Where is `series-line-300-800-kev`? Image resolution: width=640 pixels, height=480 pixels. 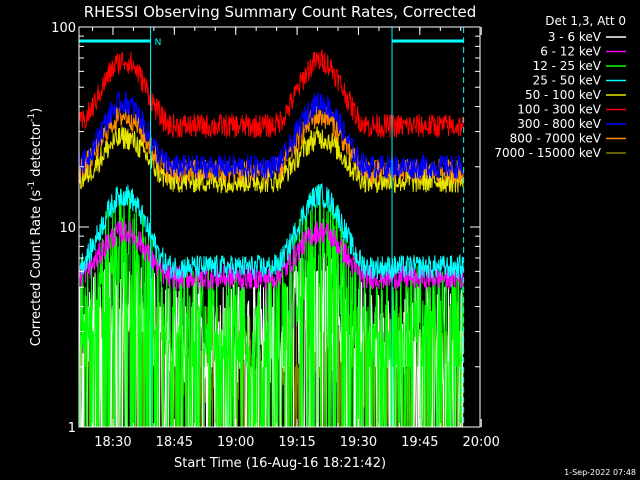
series-line-300-800-kev is located at coordinates (271, 135).